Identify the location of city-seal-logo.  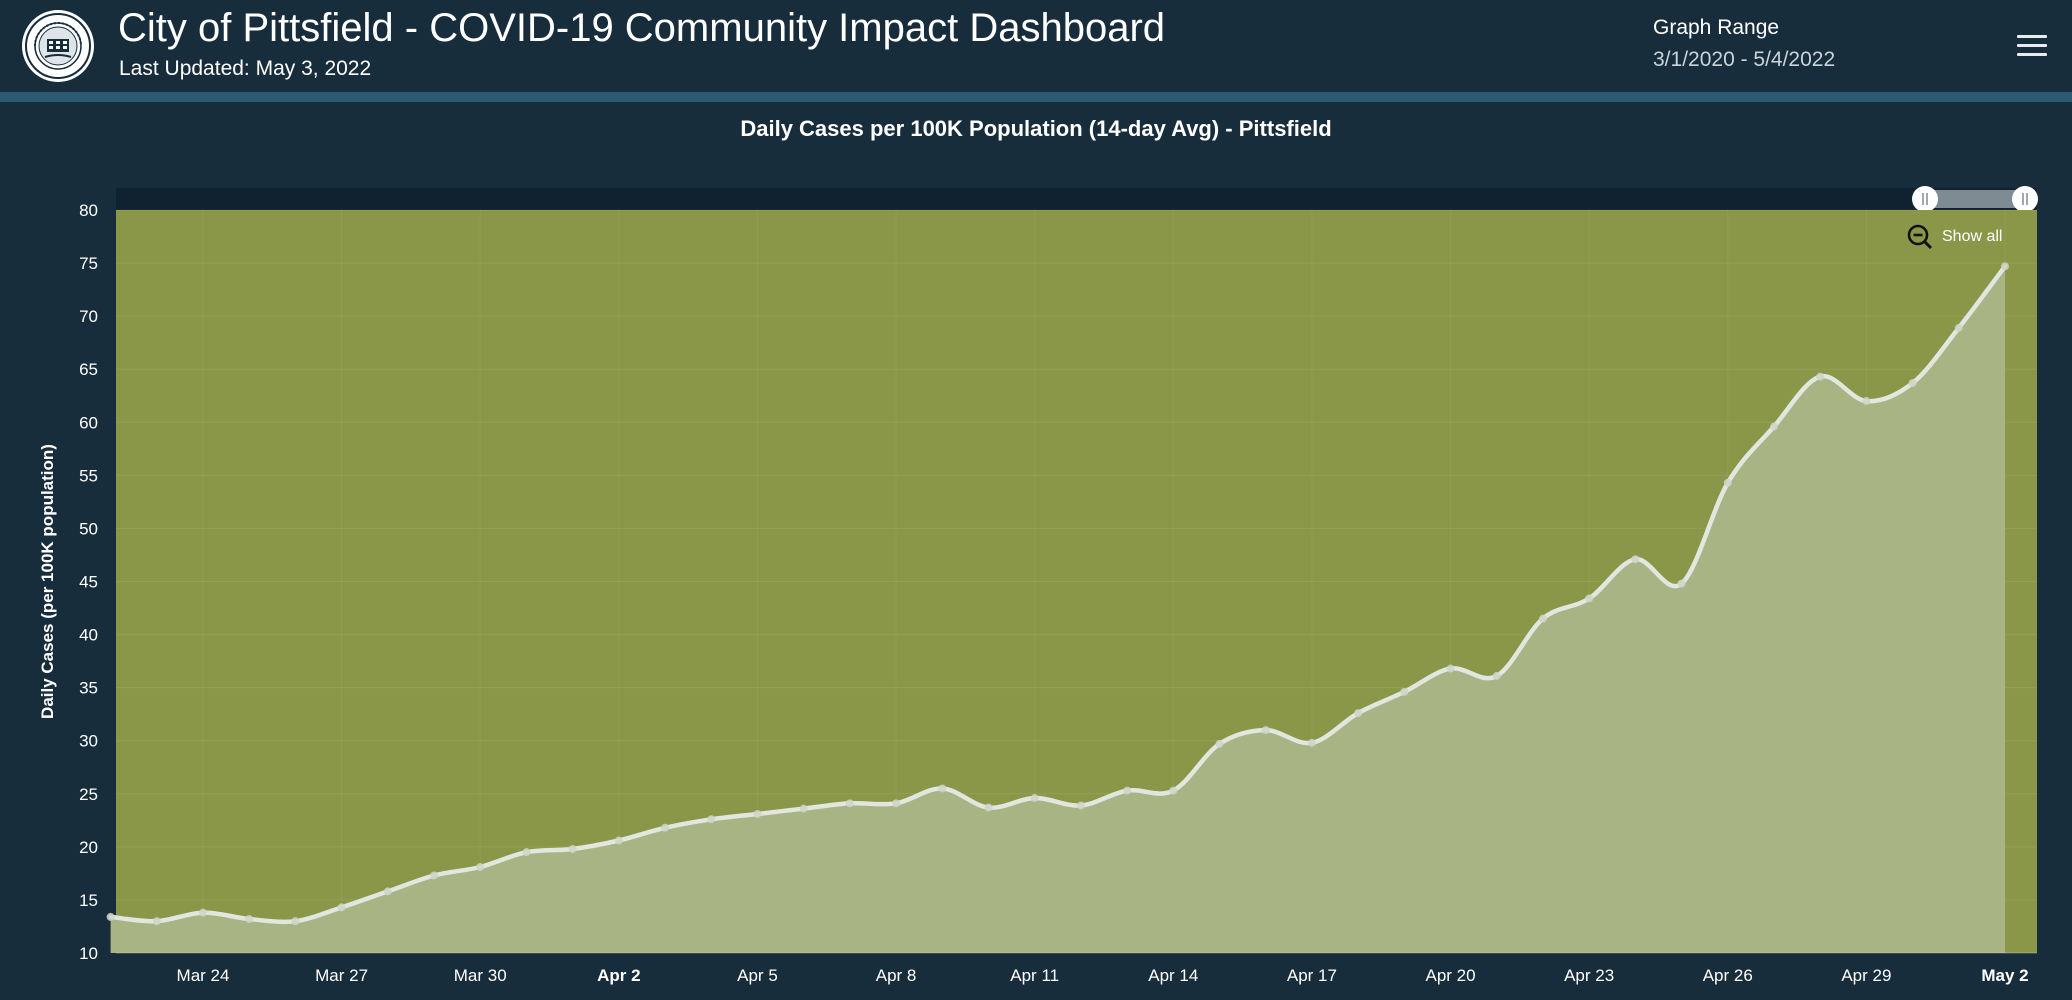
(58, 46).